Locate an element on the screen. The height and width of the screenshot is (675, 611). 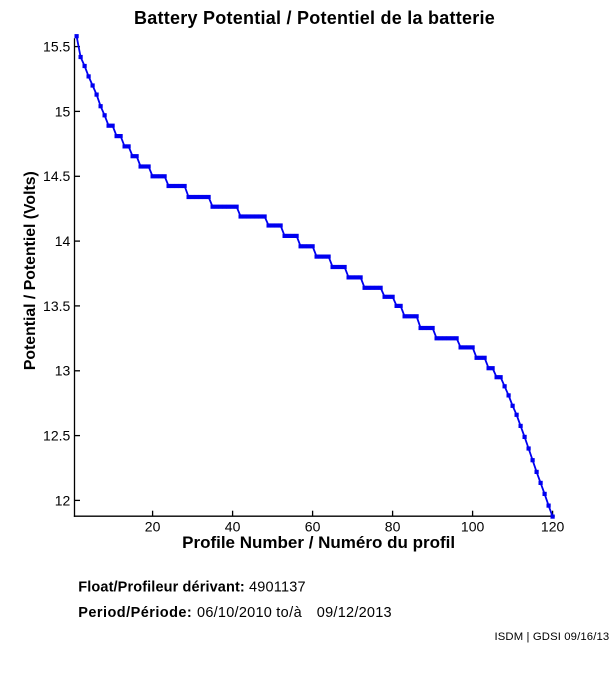
svg-text:Profile Number / Numéro du pro: Profile Number / Numéro du profil is located at coordinates (318, 542).